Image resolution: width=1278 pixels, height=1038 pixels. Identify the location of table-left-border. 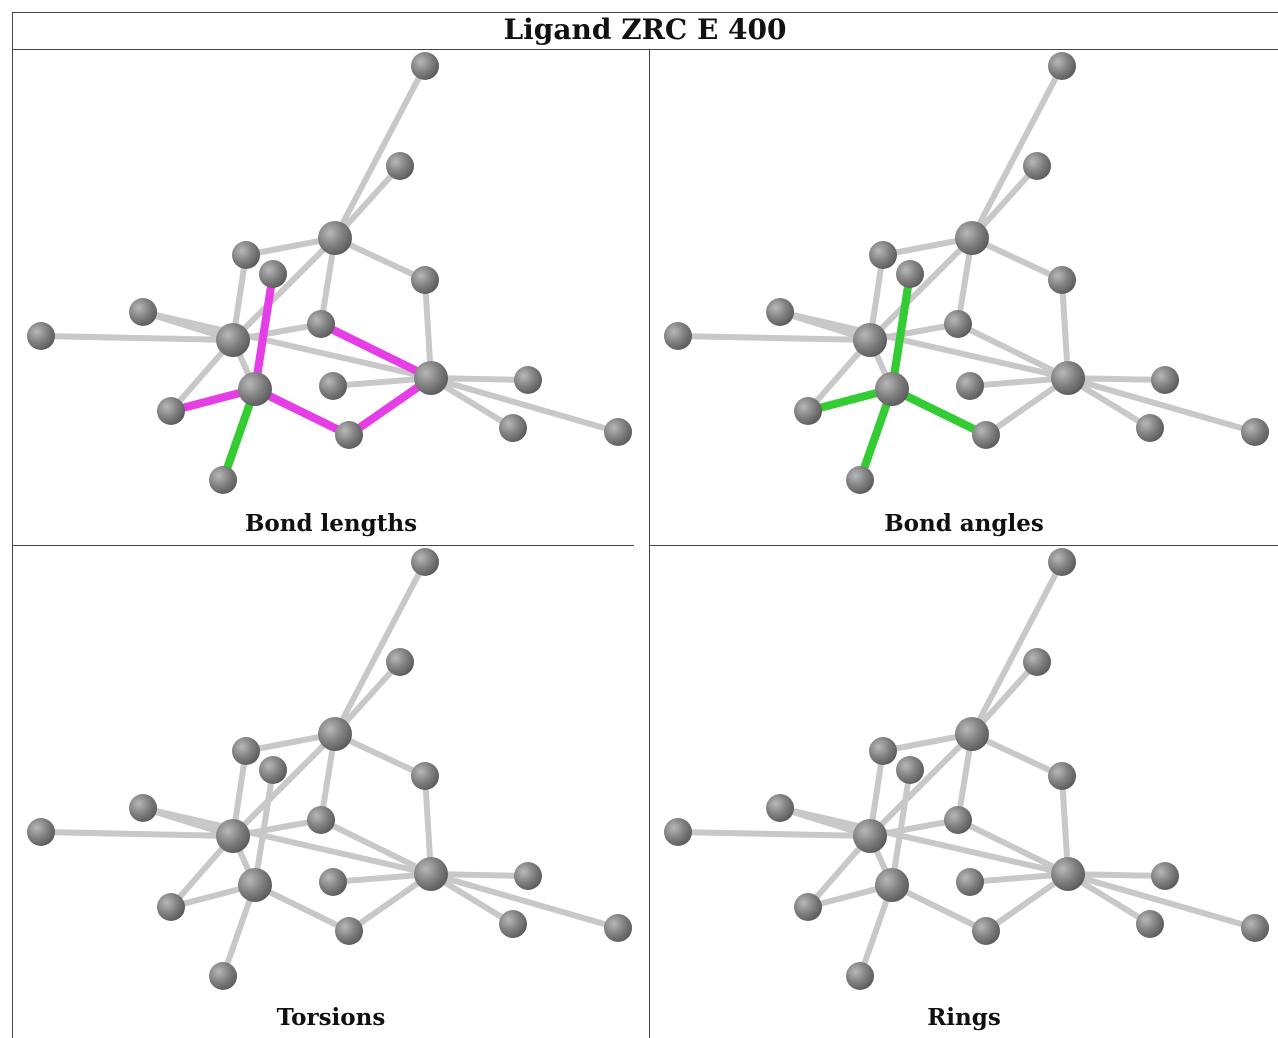
(12, 525).